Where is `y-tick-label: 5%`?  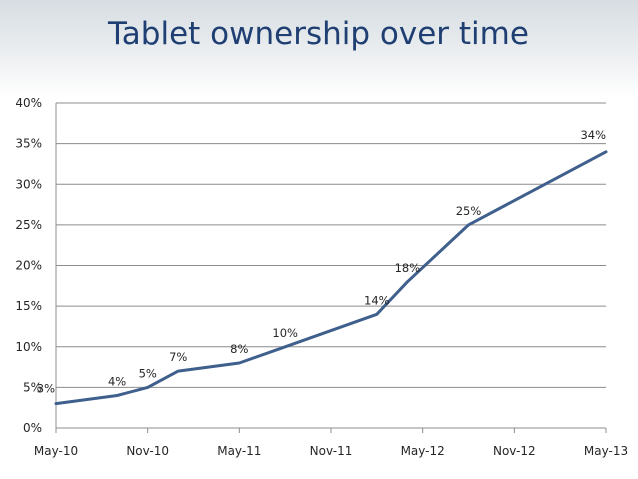
y-tick-label: 5% is located at coordinates (32, 387).